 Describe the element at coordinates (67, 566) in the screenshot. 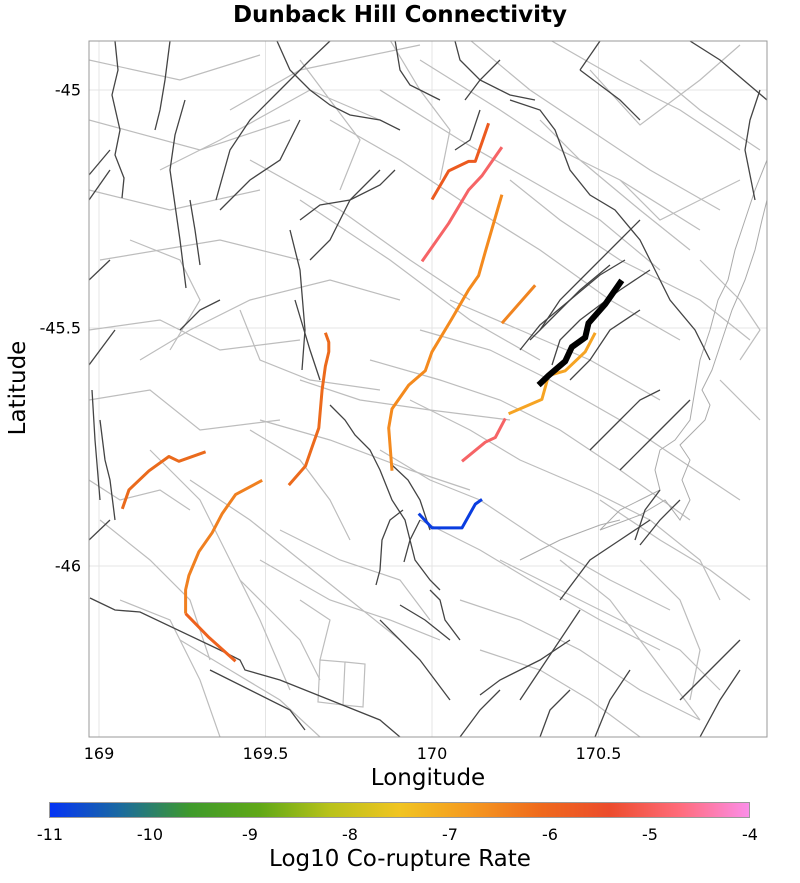

I see `y-tick-label: -46` at that location.